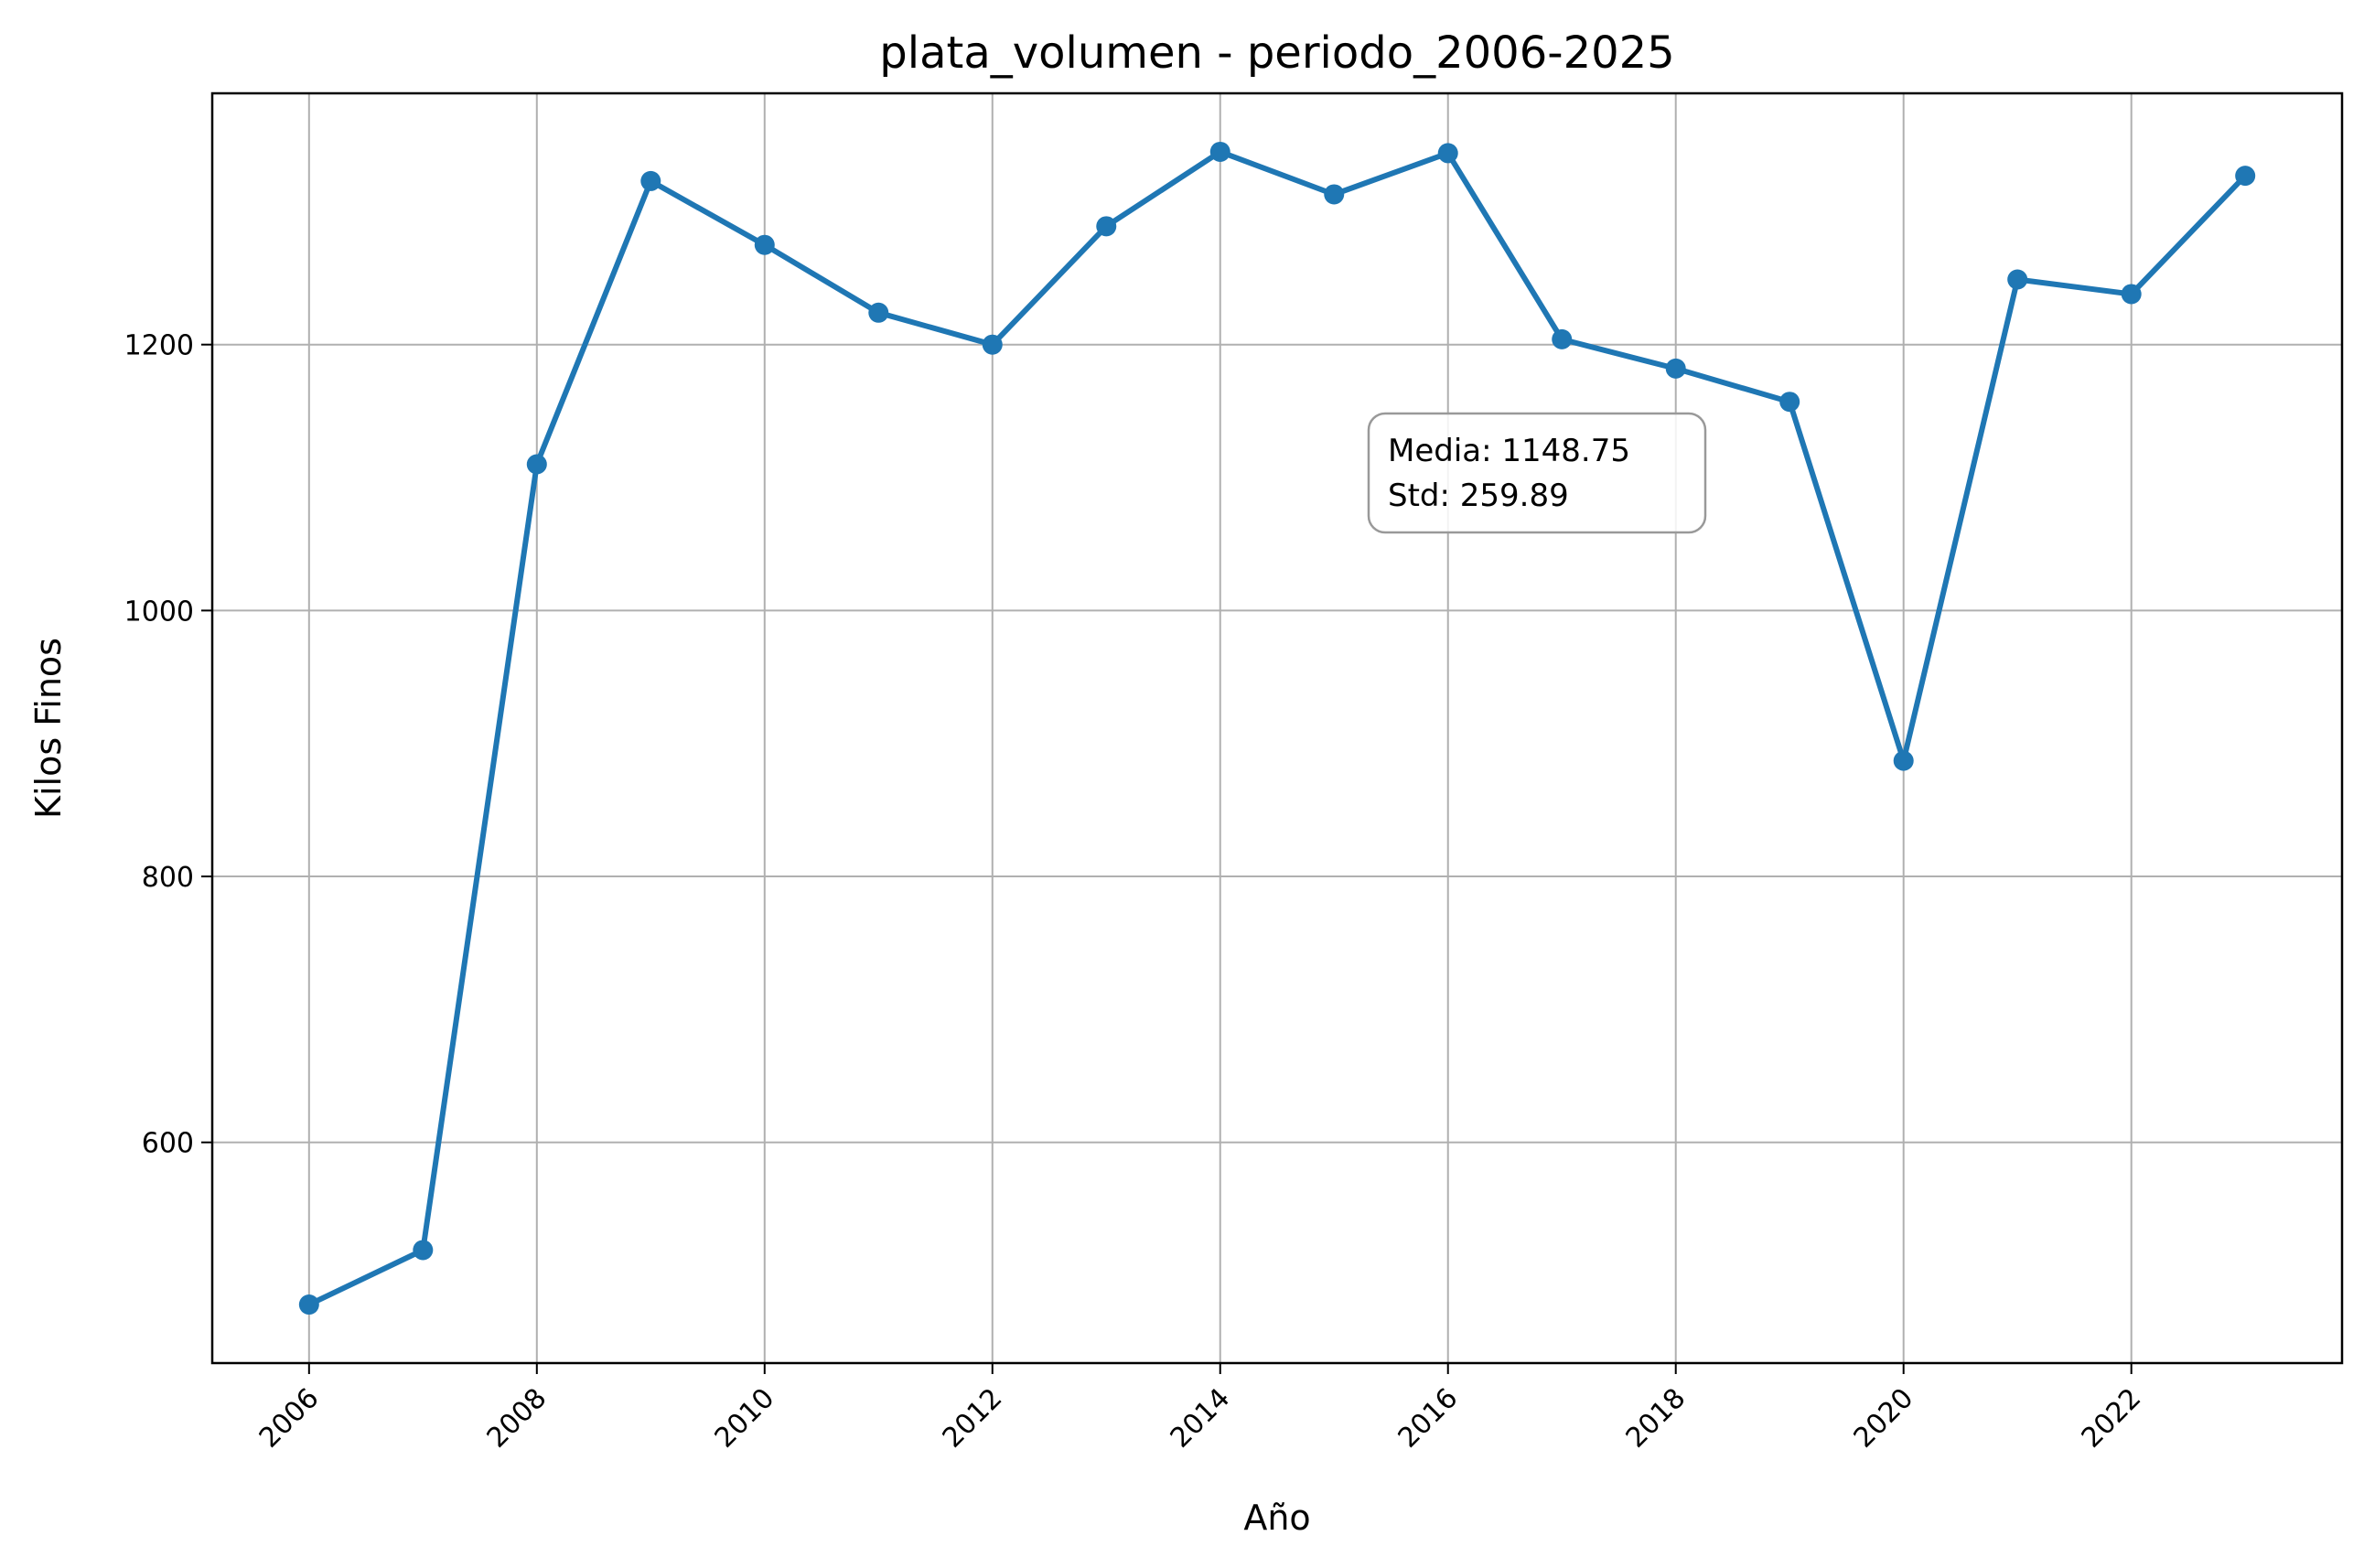  I want to click on data-point-2021, so click(2018, 279).